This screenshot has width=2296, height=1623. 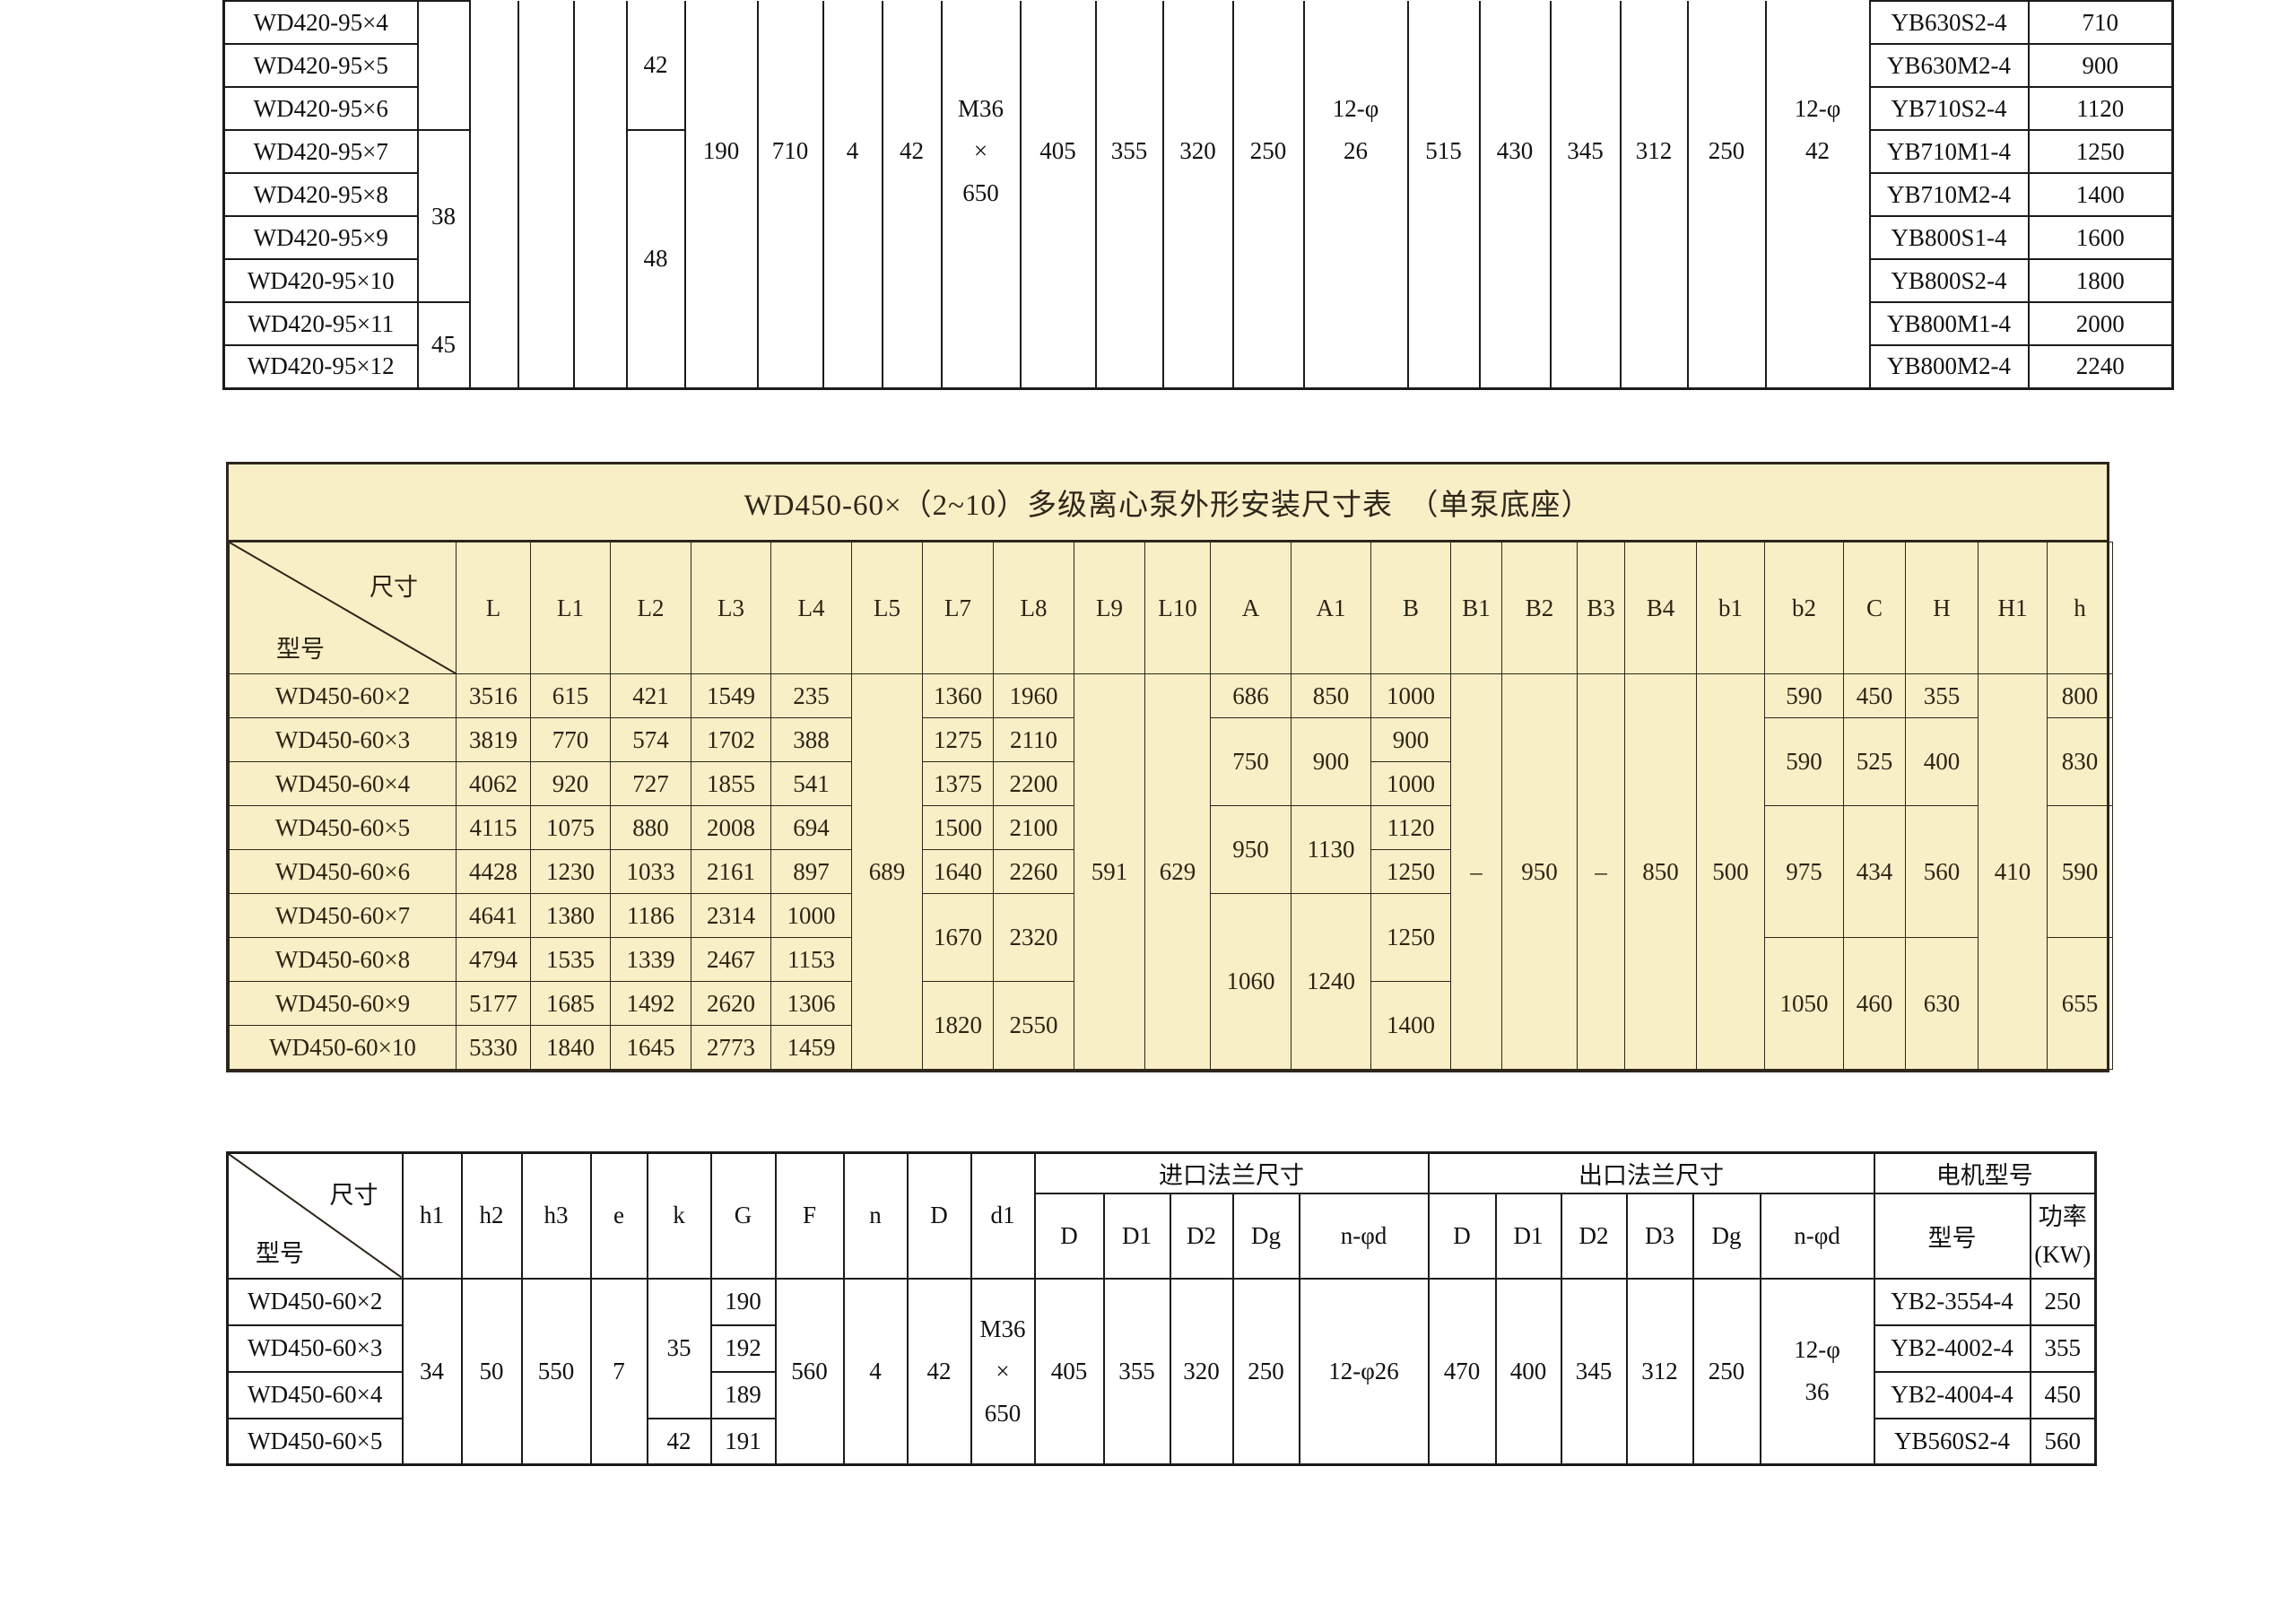 What do you see at coordinates (443, 65) in the screenshot?
I see `h1-cell` at bounding box center [443, 65].